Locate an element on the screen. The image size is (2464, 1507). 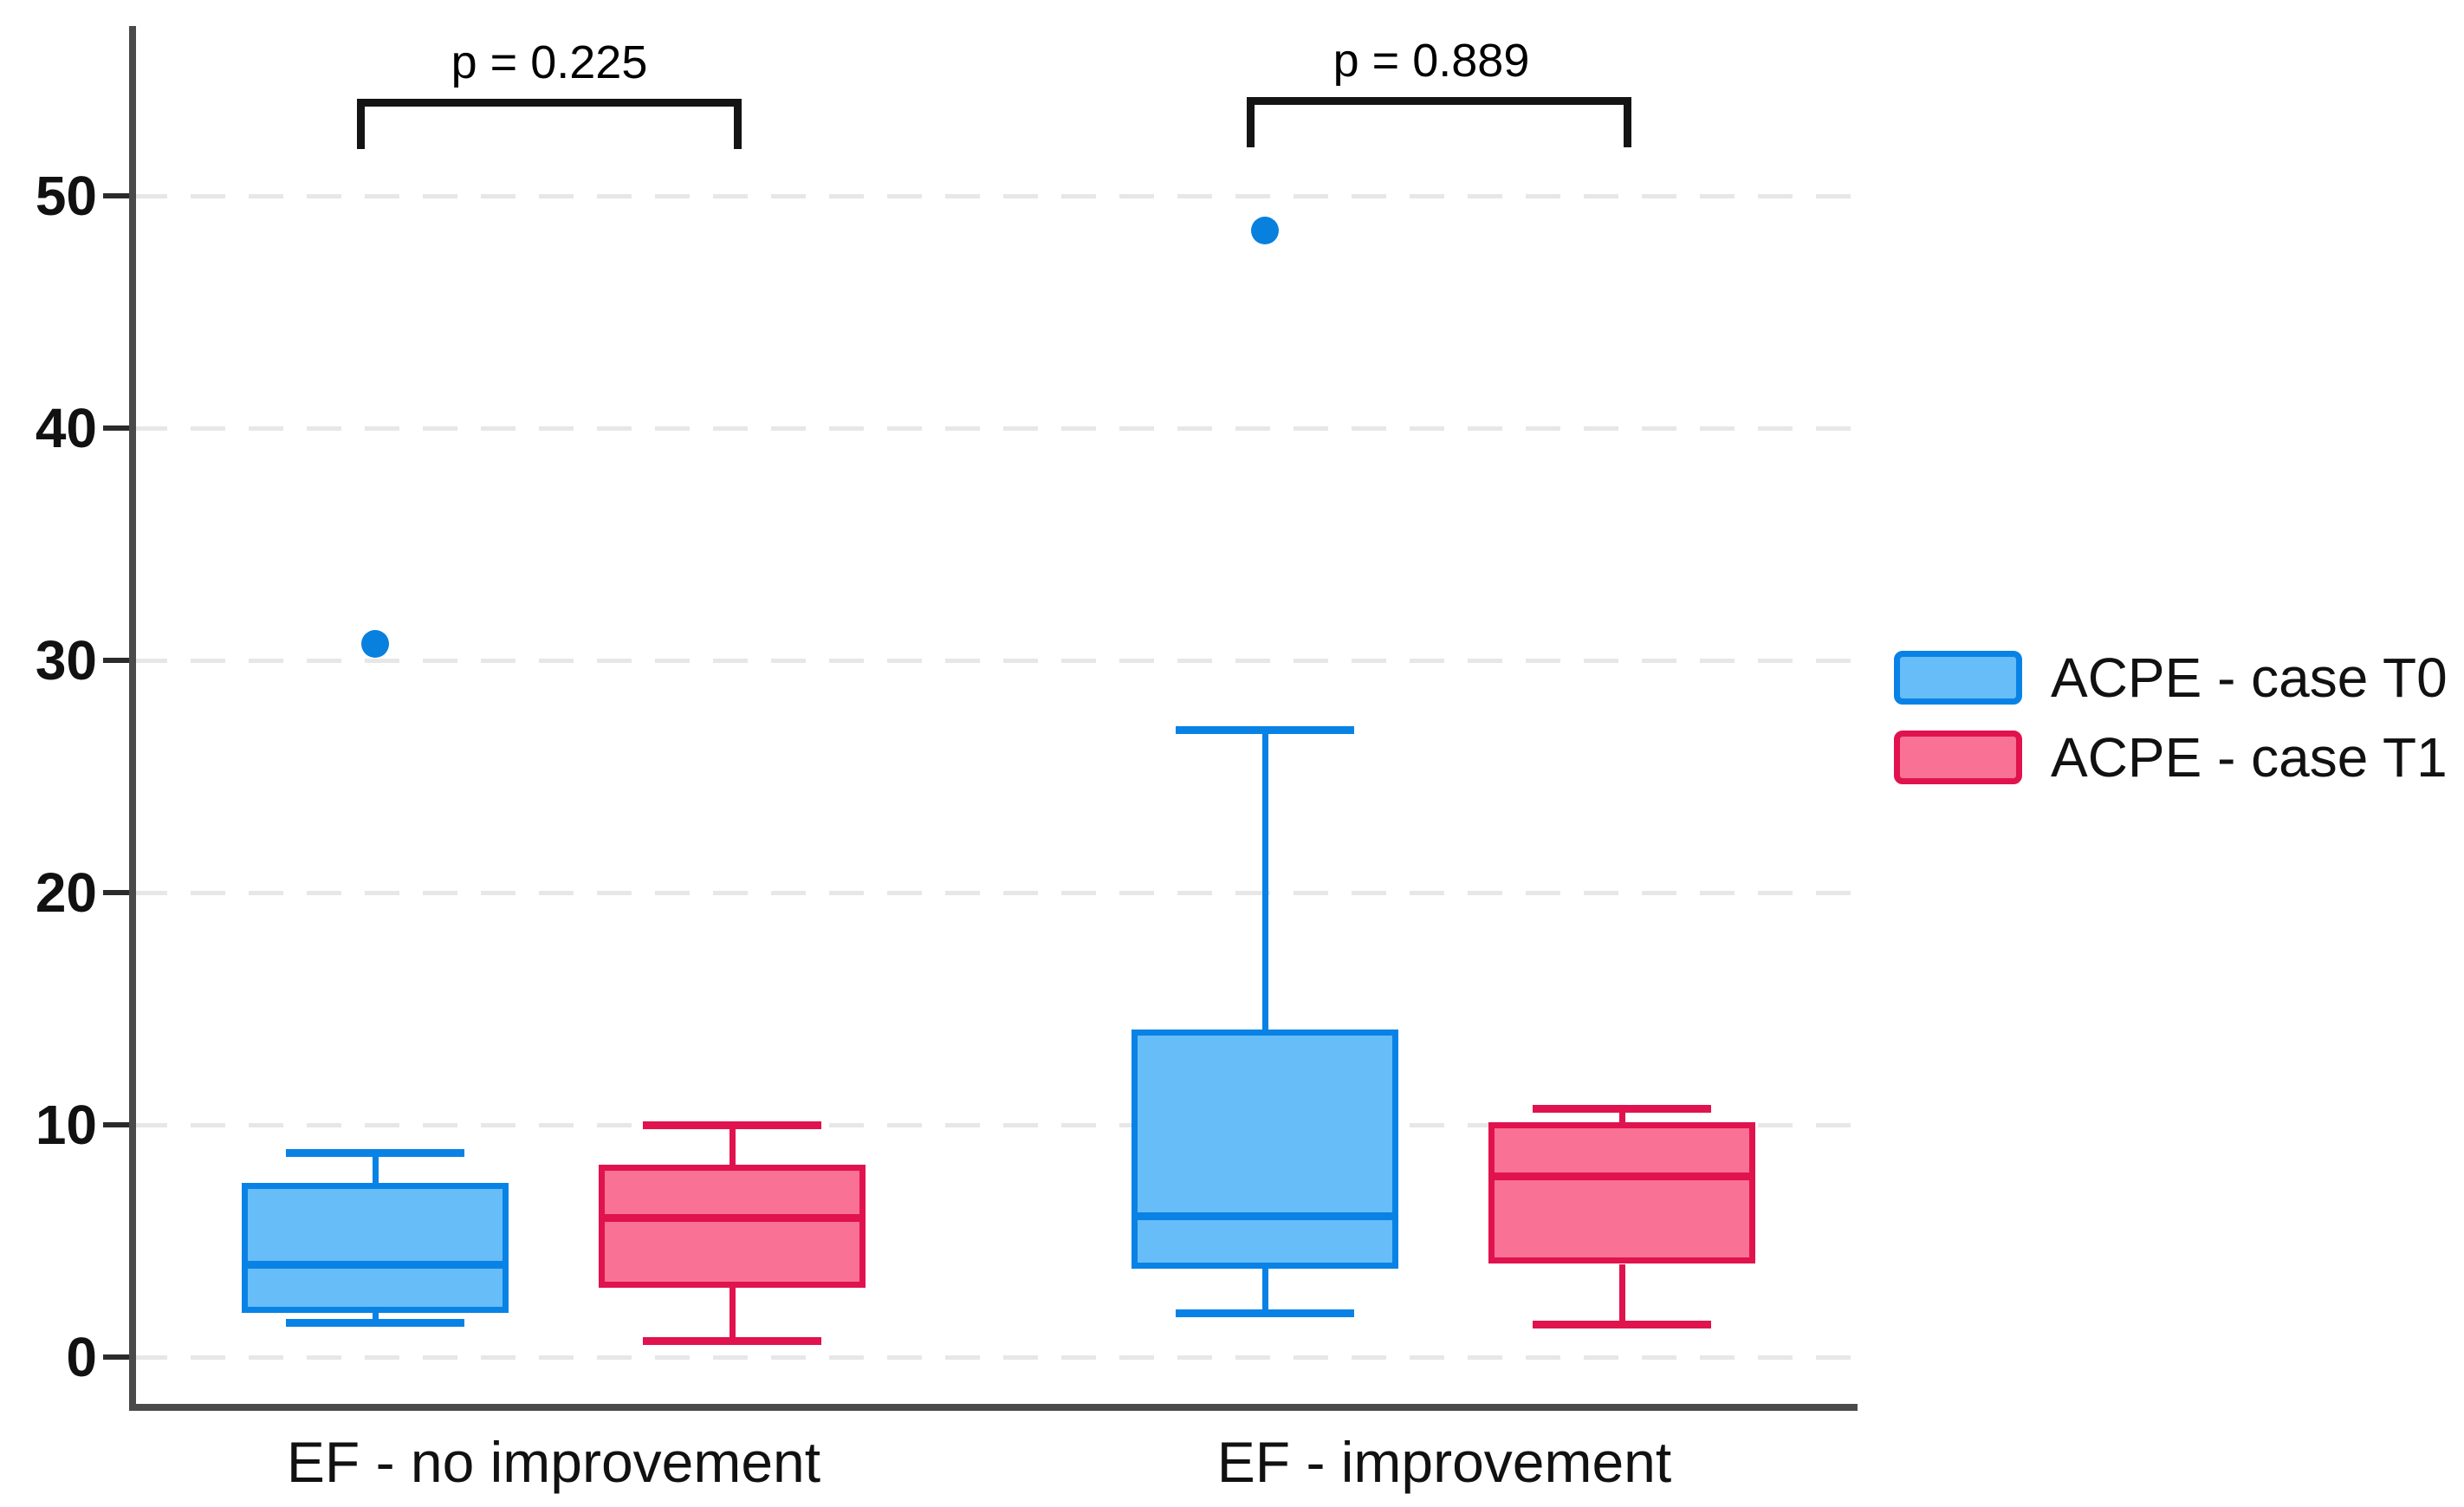
legend: ACPE - case T0 ACPE - case T1 is located at coordinates (2171, 729).